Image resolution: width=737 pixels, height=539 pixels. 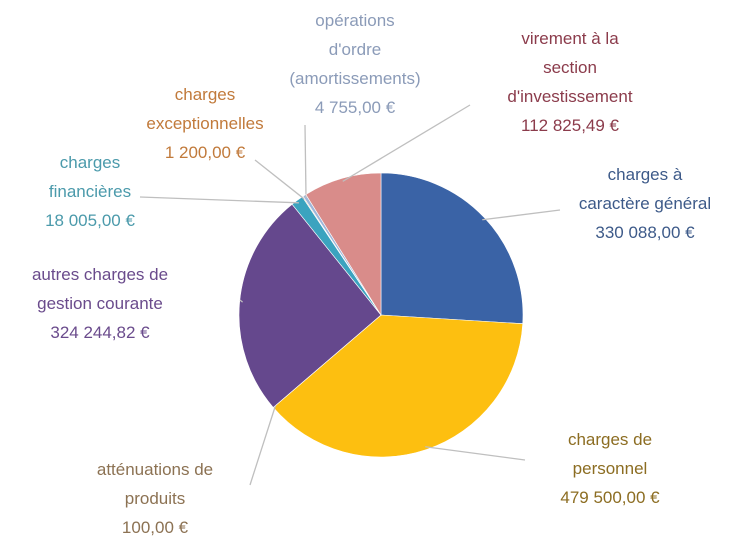 What do you see at coordinates (205, 109) in the screenshot?
I see `category-name: charges exceptionnelles` at bounding box center [205, 109].